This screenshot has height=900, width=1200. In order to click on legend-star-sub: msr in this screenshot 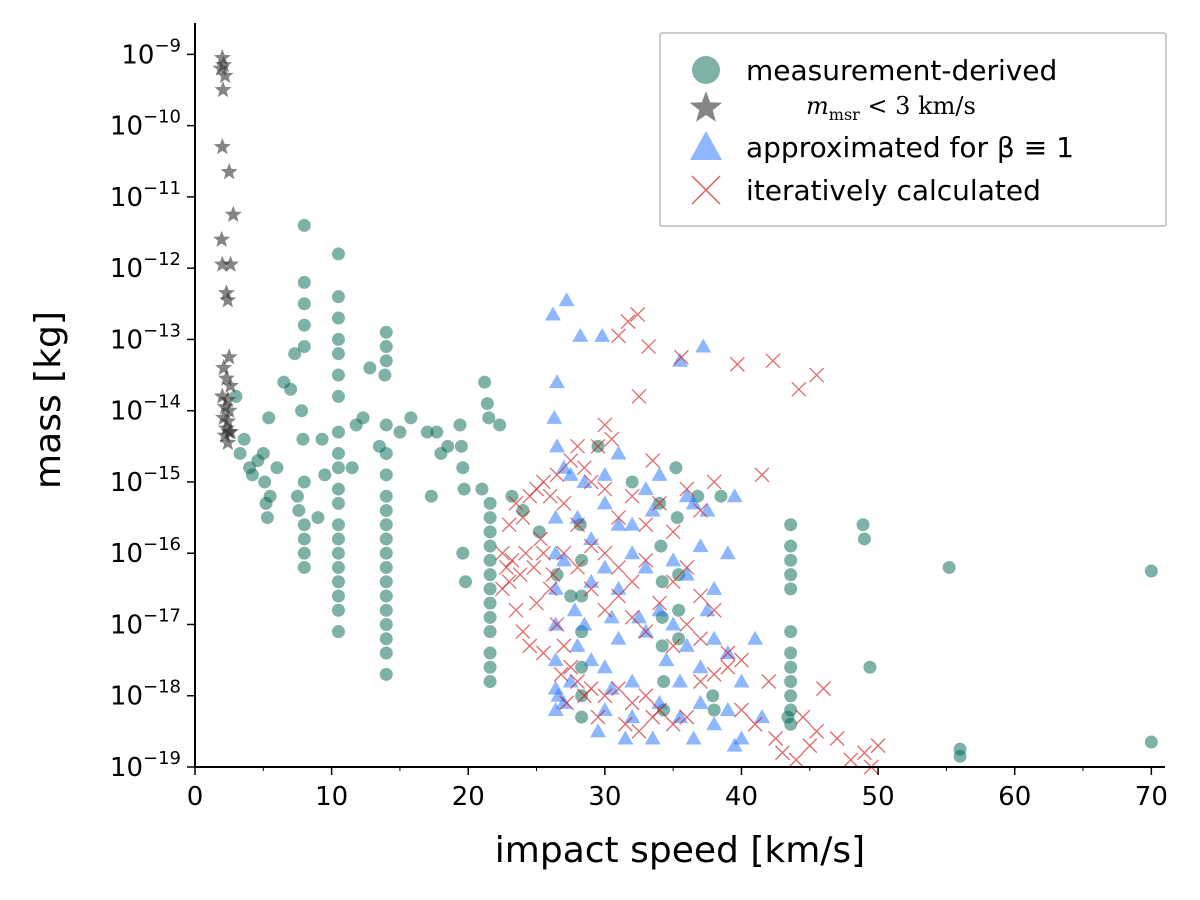, I will do `click(844, 114)`.